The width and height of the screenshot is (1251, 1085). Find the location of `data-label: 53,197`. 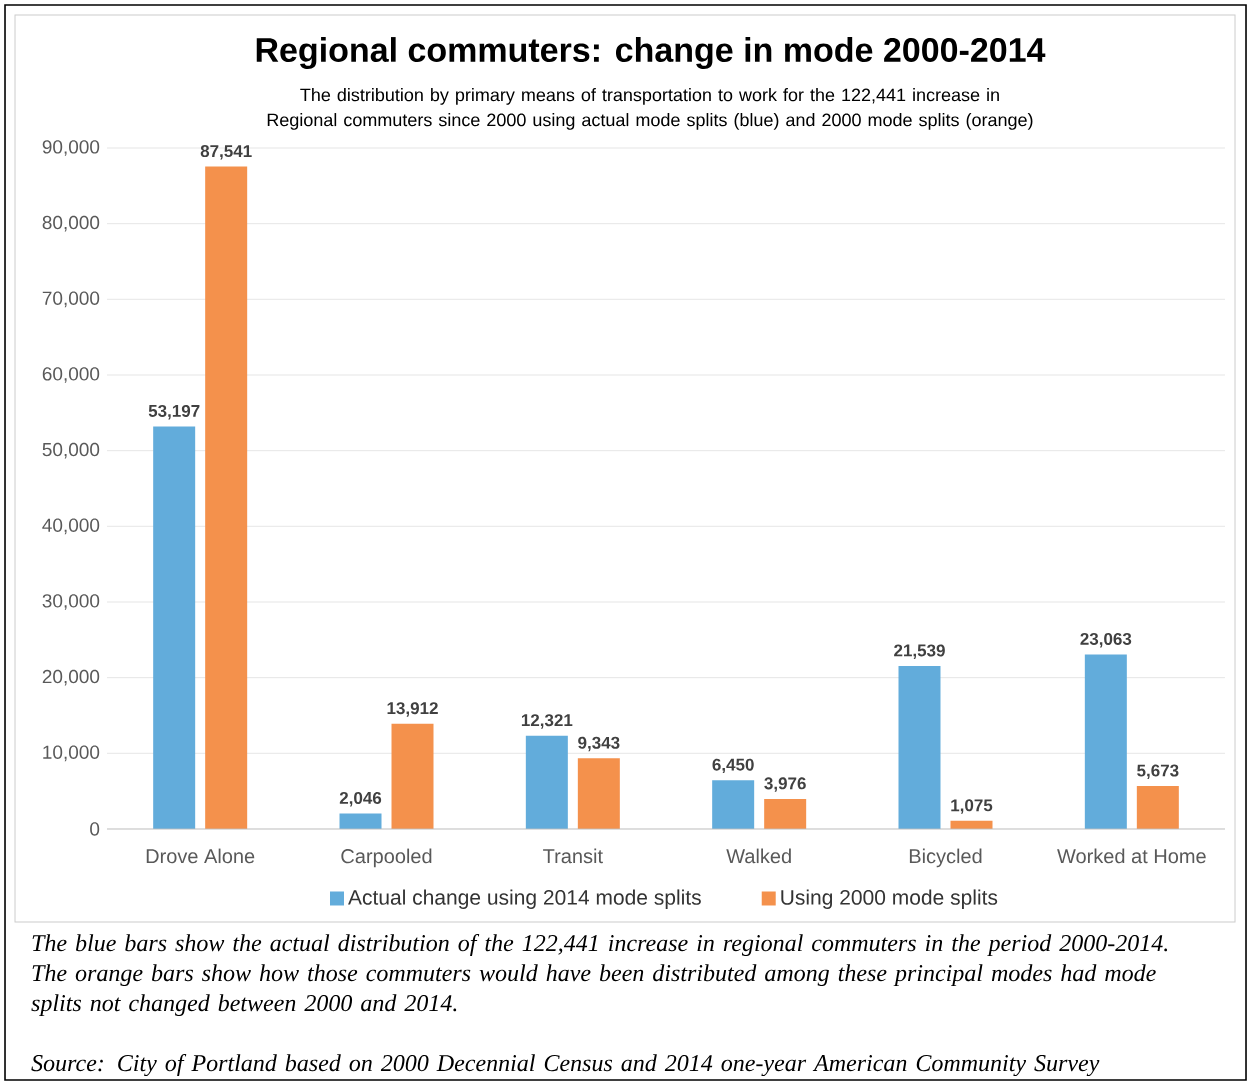

data-label: 53,197 is located at coordinates (174, 412).